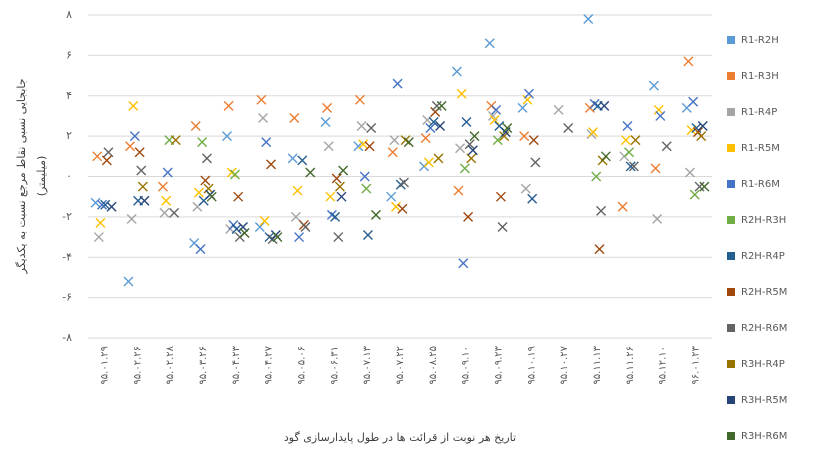  What do you see at coordinates (69, 176) in the screenshot?
I see `y-tick-label: ۰` at bounding box center [69, 176].